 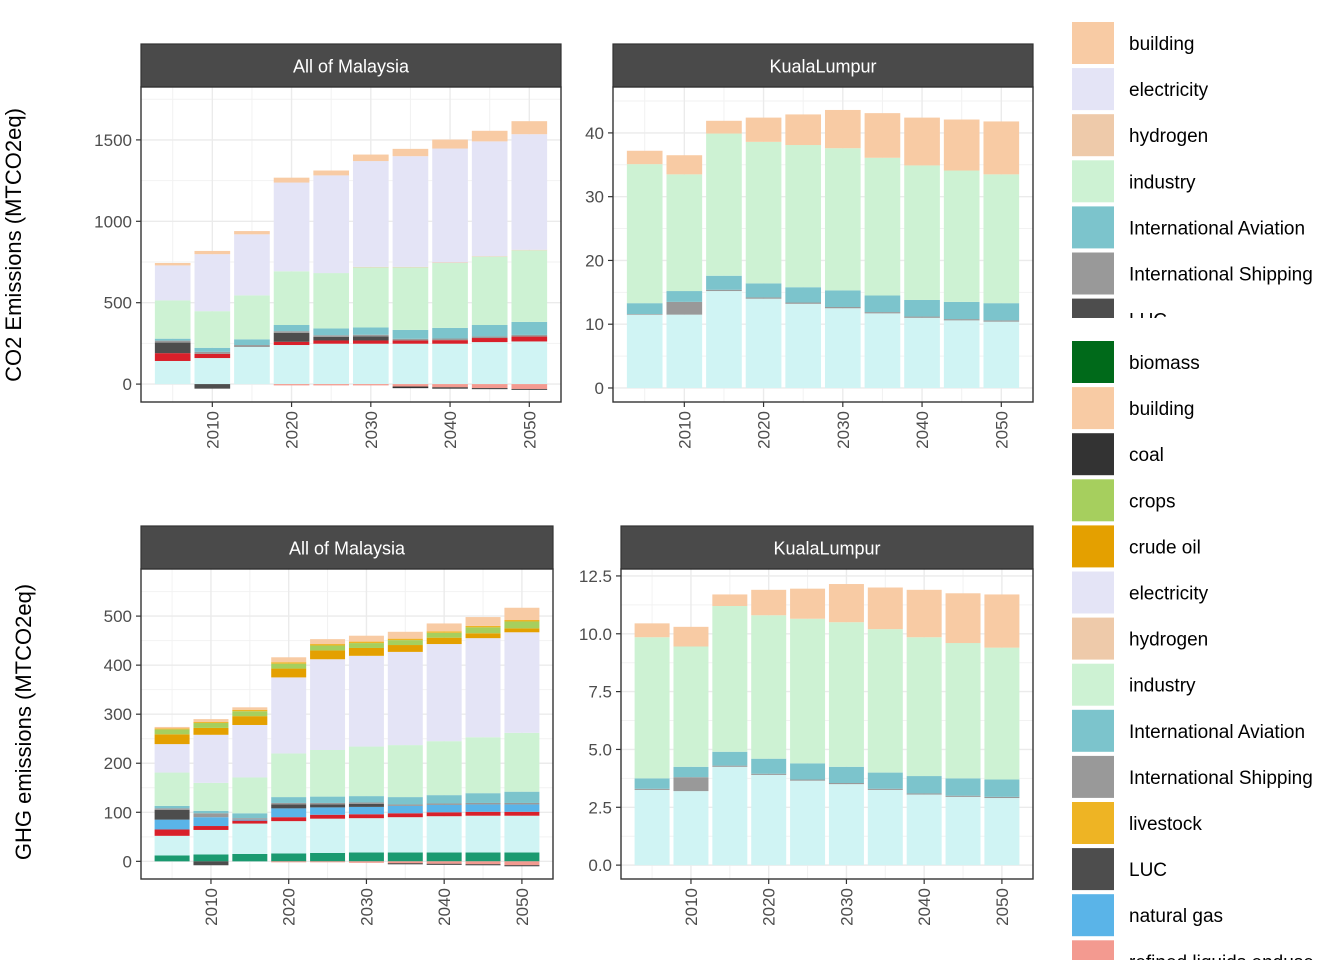 I want to click on y-tick-label: 30, so click(x=594, y=197).